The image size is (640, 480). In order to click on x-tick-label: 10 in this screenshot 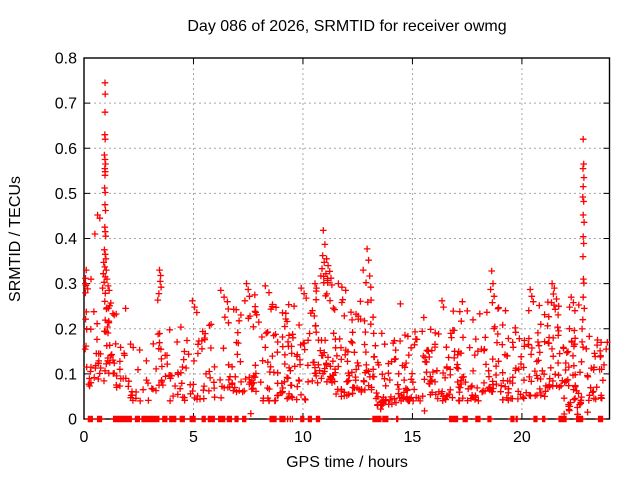, I will do `click(303, 437)`.